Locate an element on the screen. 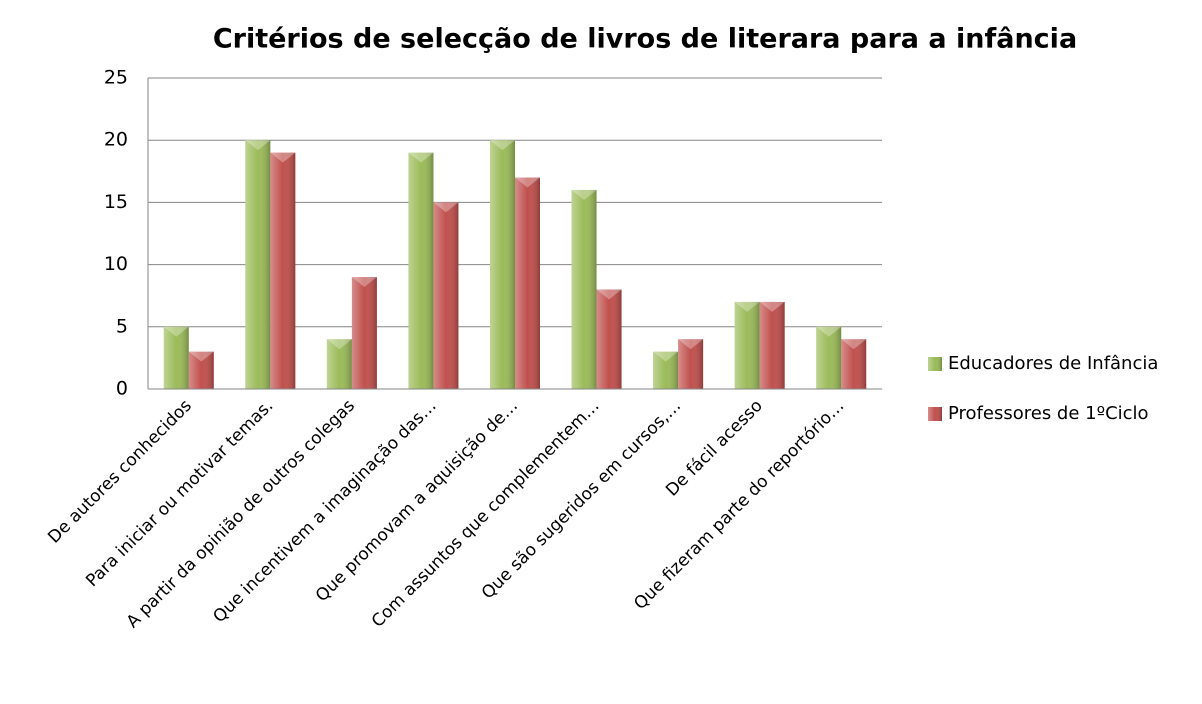 This screenshot has height=704, width=1202. legend-label: Educadores de Infância is located at coordinates (1053, 363).